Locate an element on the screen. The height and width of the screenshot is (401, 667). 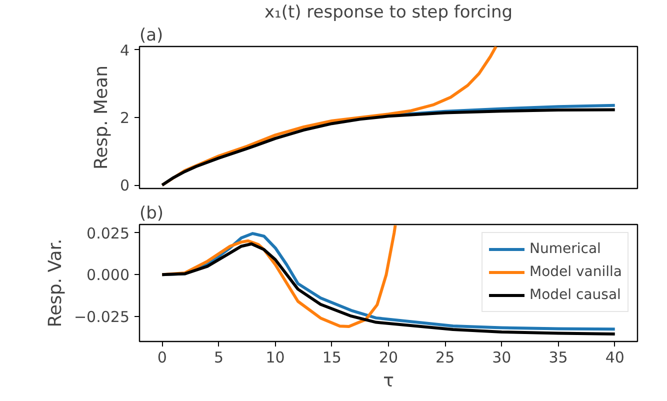
x-tick-label: 5 is located at coordinates (219, 357).